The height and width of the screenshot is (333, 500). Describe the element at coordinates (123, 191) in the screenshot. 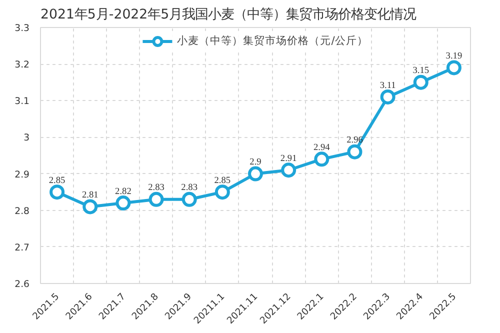

I see `data-label: 2.82` at that location.